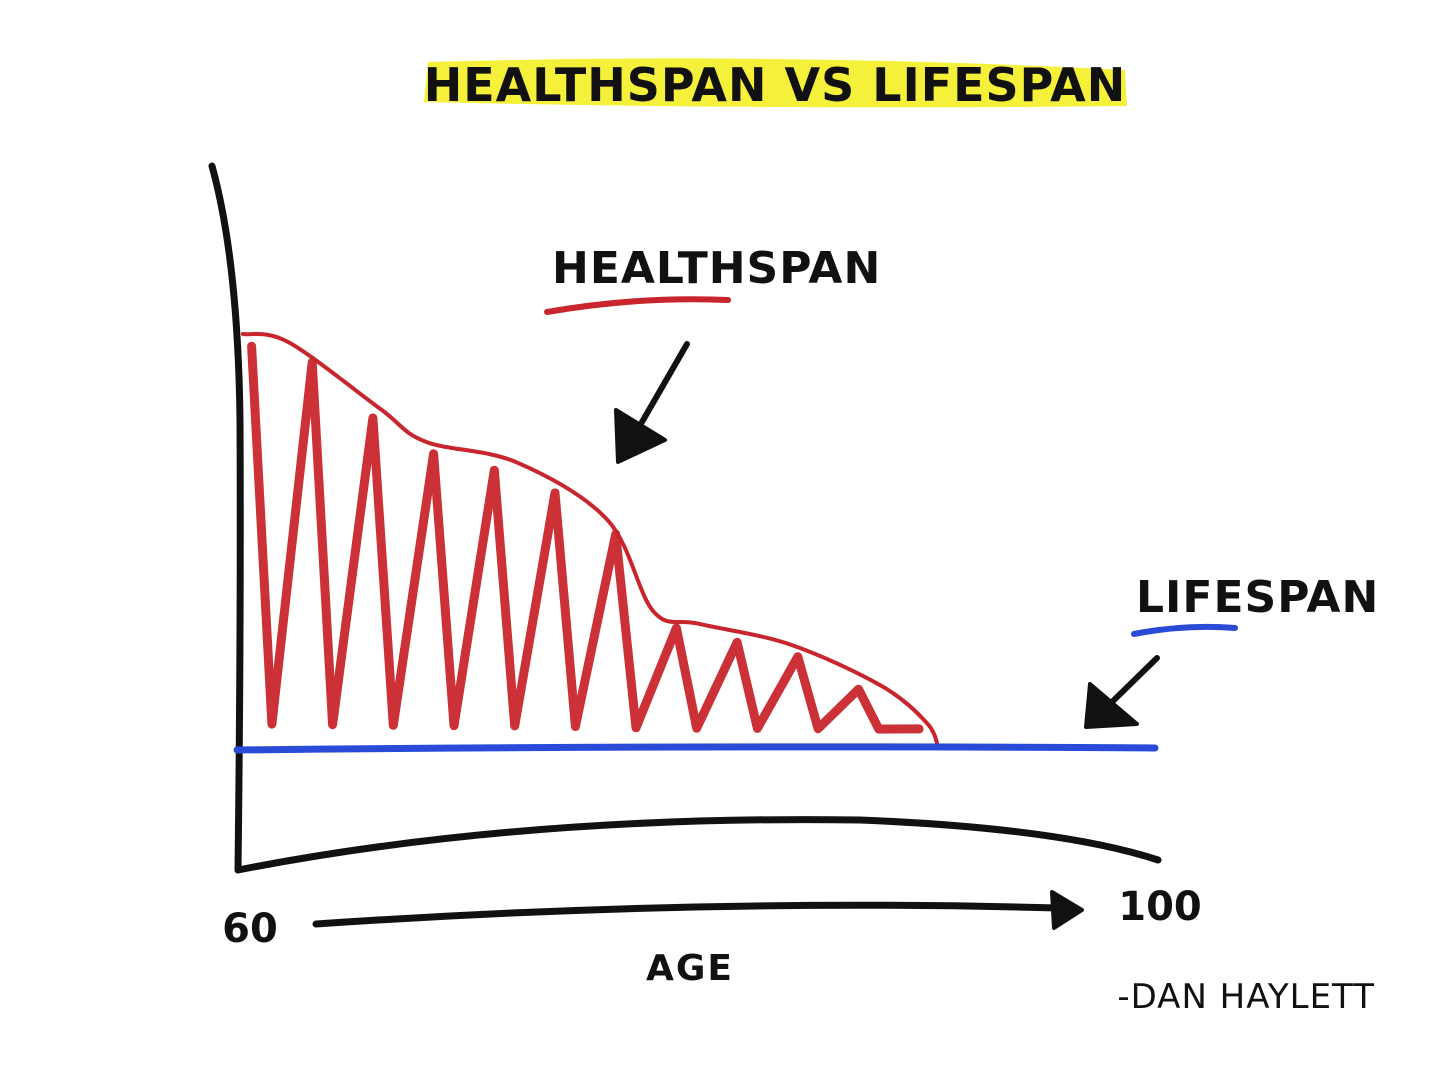 The height and width of the screenshot is (1084, 1445). What do you see at coordinates (226, 518) in the screenshot?
I see `y-axis` at bounding box center [226, 518].